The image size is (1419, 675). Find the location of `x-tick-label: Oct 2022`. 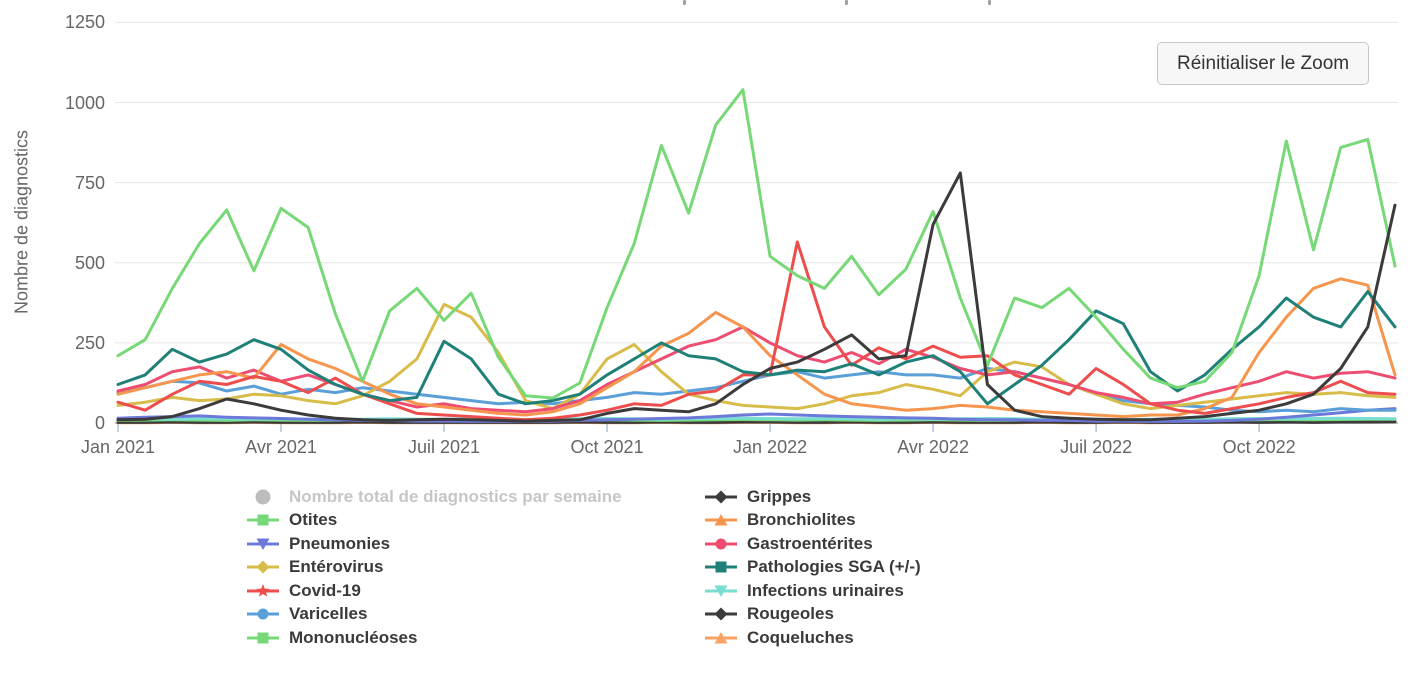

x-tick-label: Oct 2022 is located at coordinates (1259, 447).